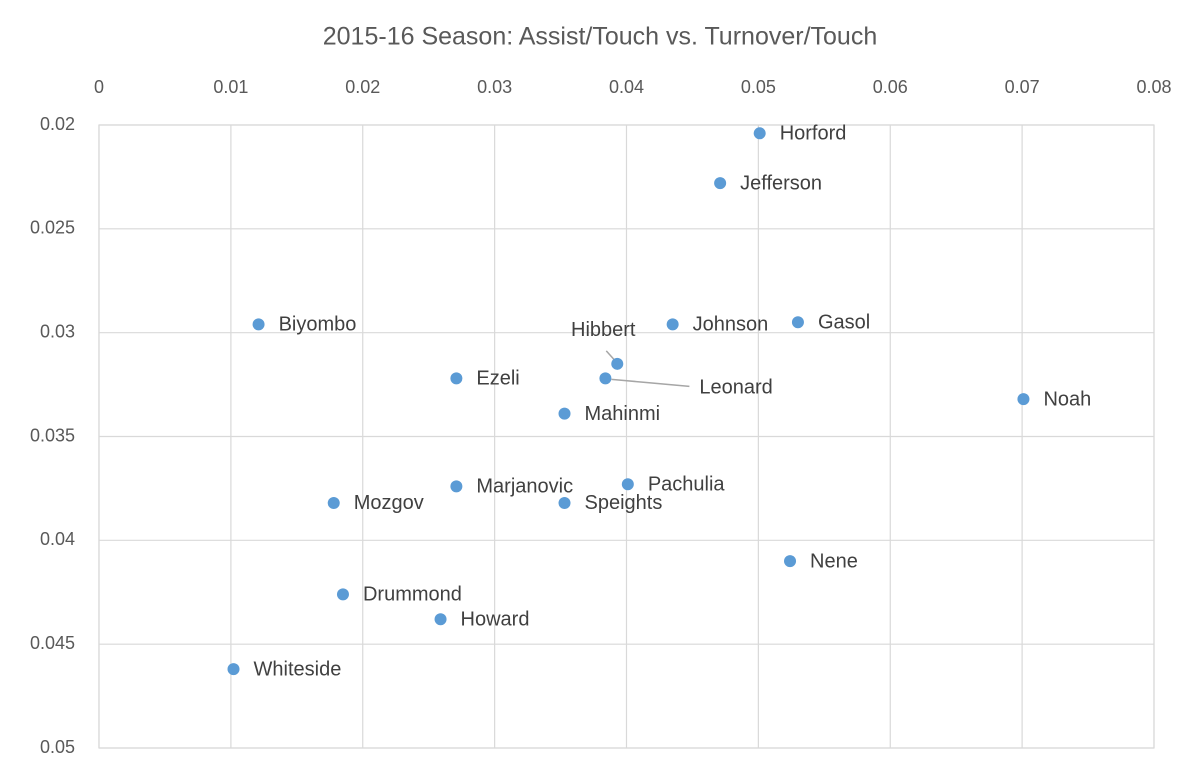 This screenshot has height=773, width=1200. I want to click on x-tick-label: 0.03, so click(494, 87).